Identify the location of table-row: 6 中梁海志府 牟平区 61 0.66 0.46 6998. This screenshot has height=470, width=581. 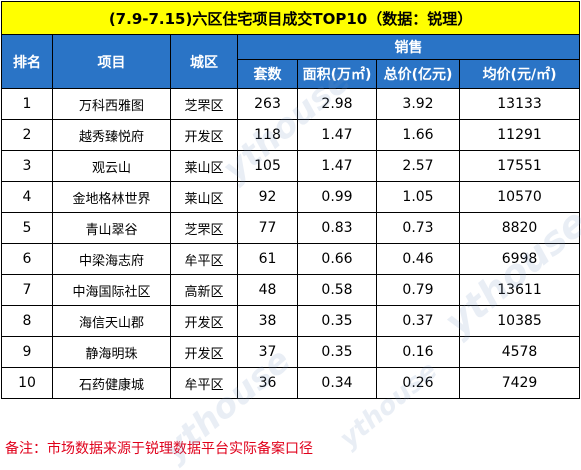
(291, 259).